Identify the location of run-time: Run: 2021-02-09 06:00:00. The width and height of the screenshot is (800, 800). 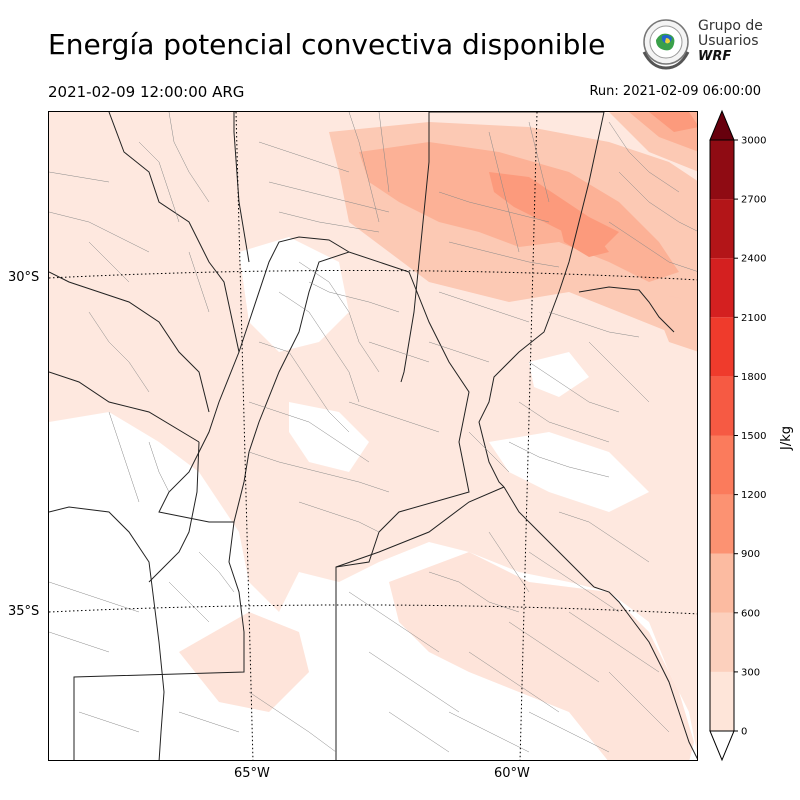
(675, 91).